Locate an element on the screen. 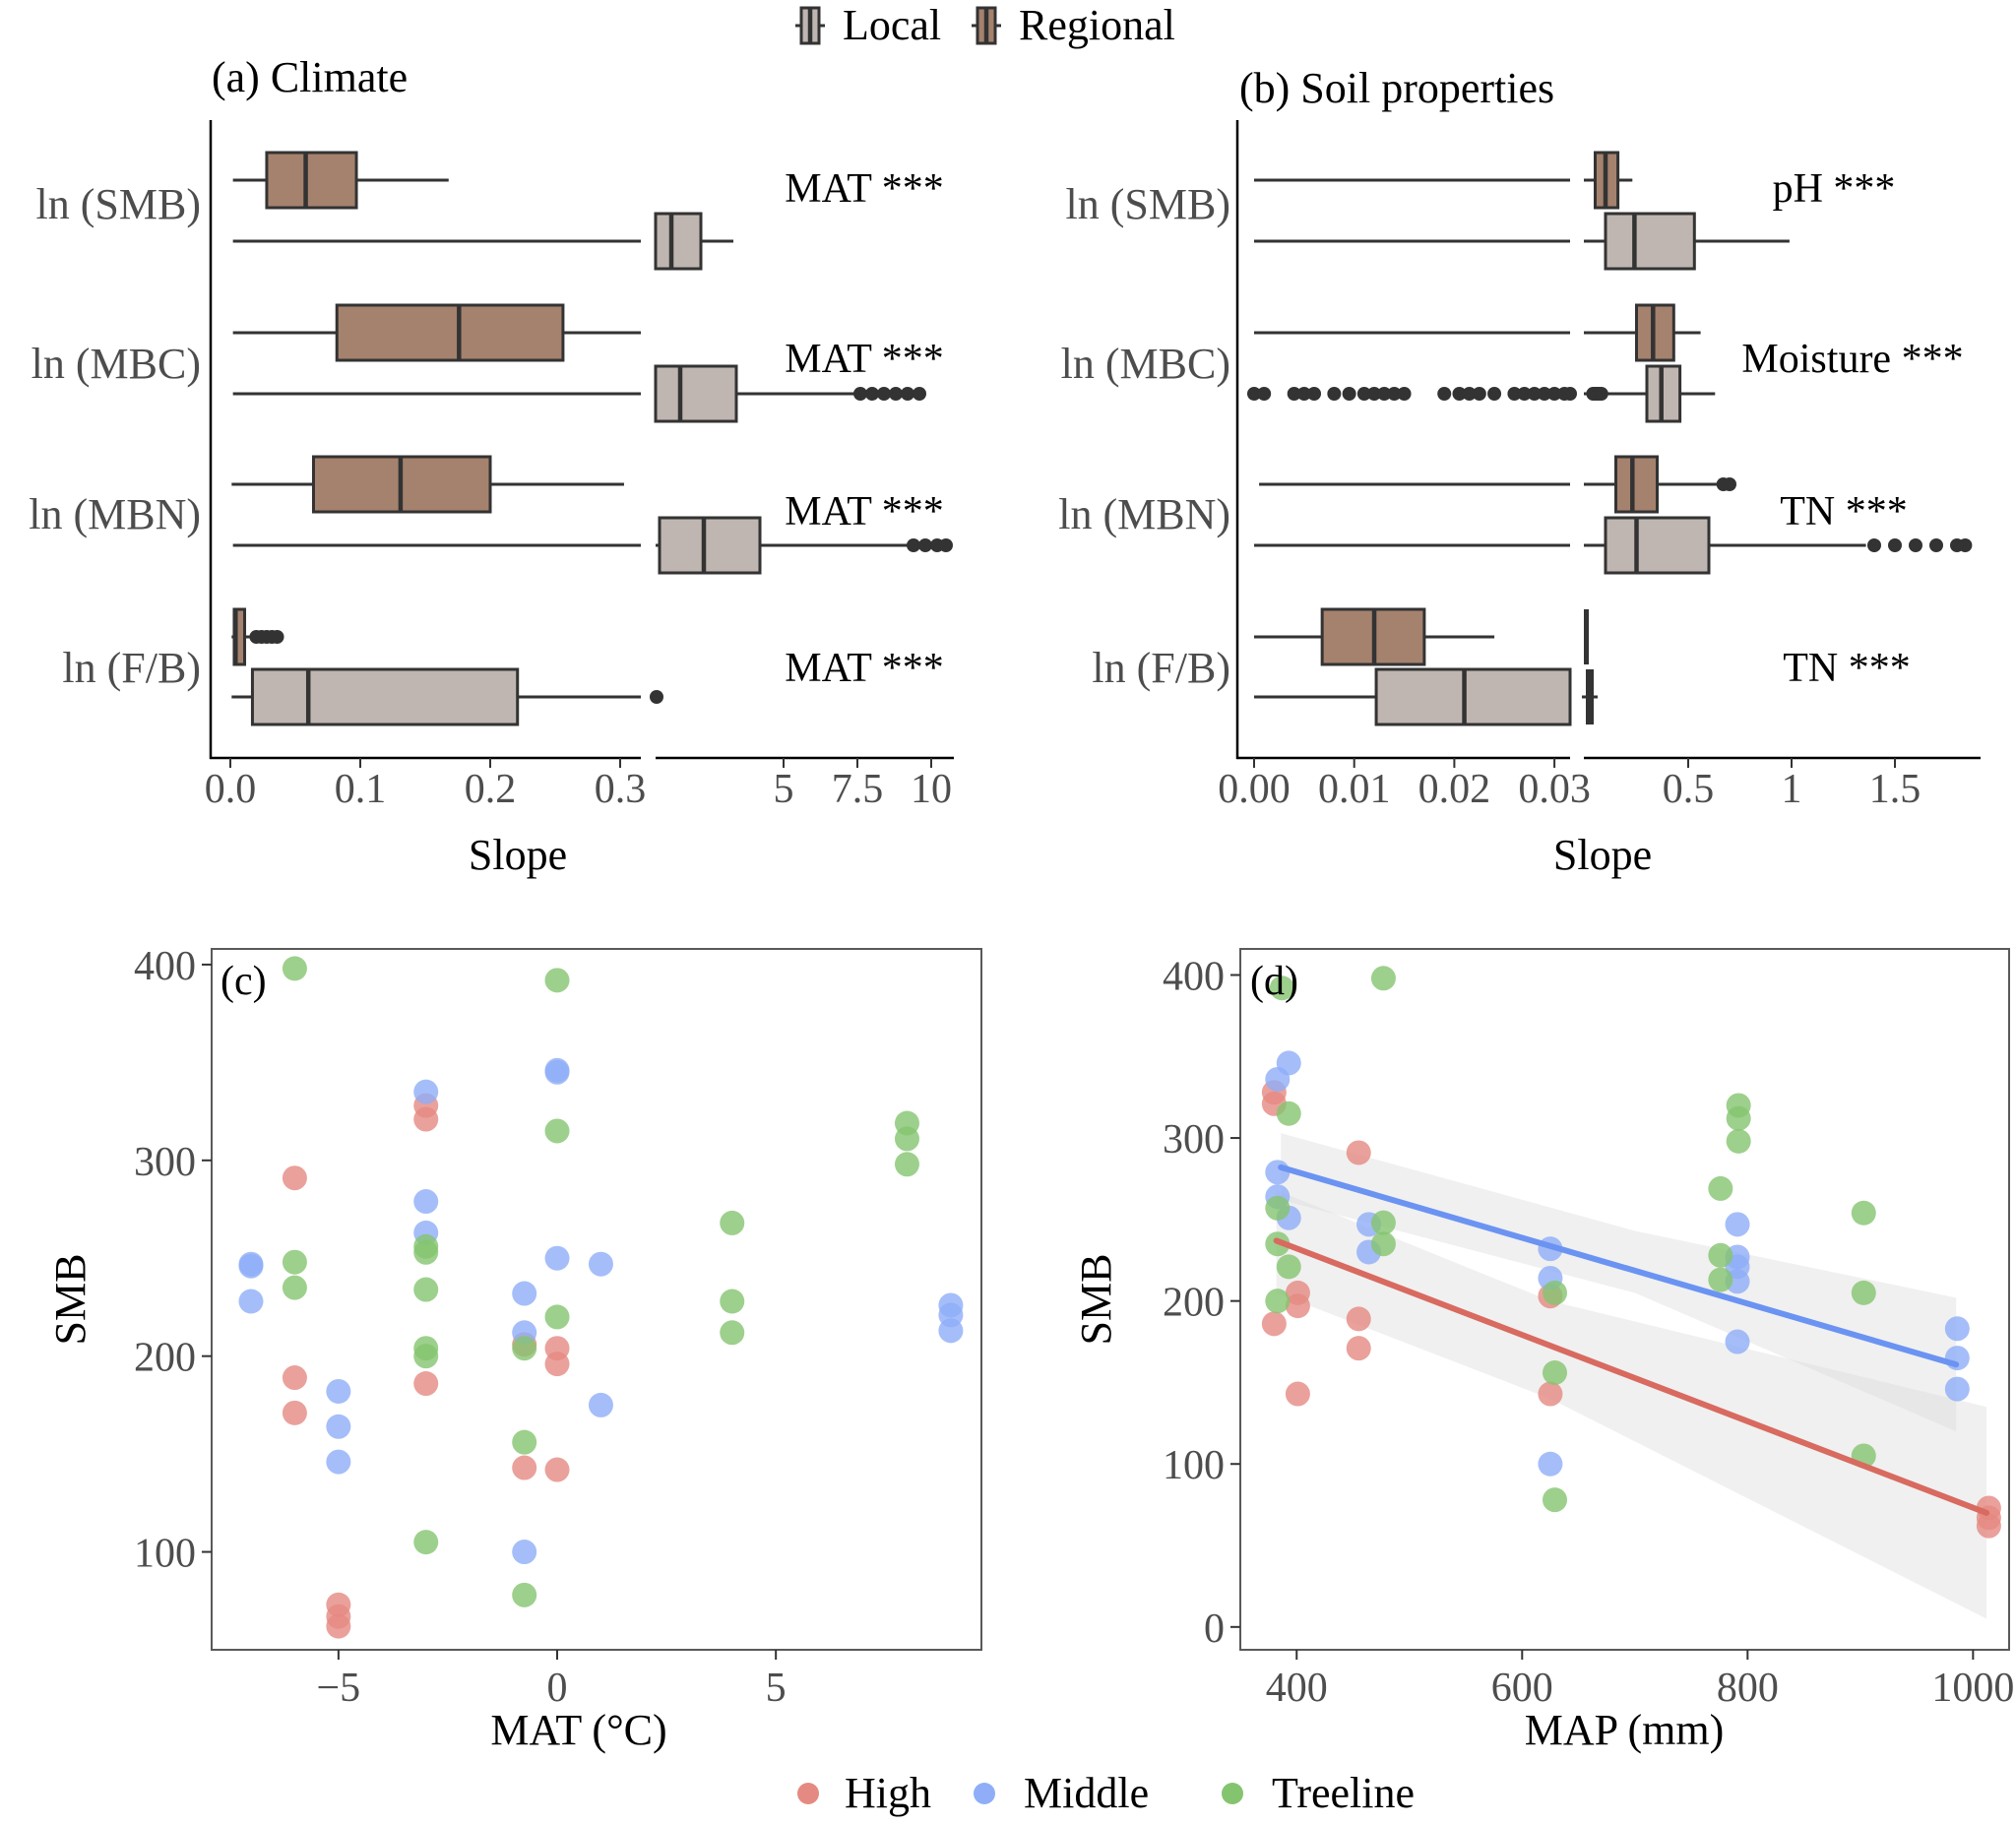 The width and height of the screenshot is (2016, 1825). x-tick-label: 0.02 is located at coordinates (1454, 790).